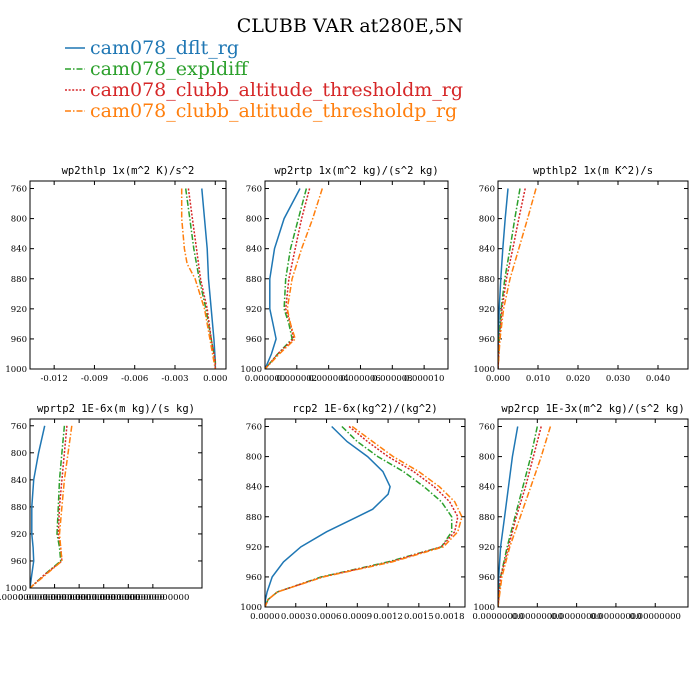 This screenshot has width=700, height=700. I want to click on panel-title: wp2rcp 1E-3x(m^2 kg)/(s^2 kg), so click(592, 409).